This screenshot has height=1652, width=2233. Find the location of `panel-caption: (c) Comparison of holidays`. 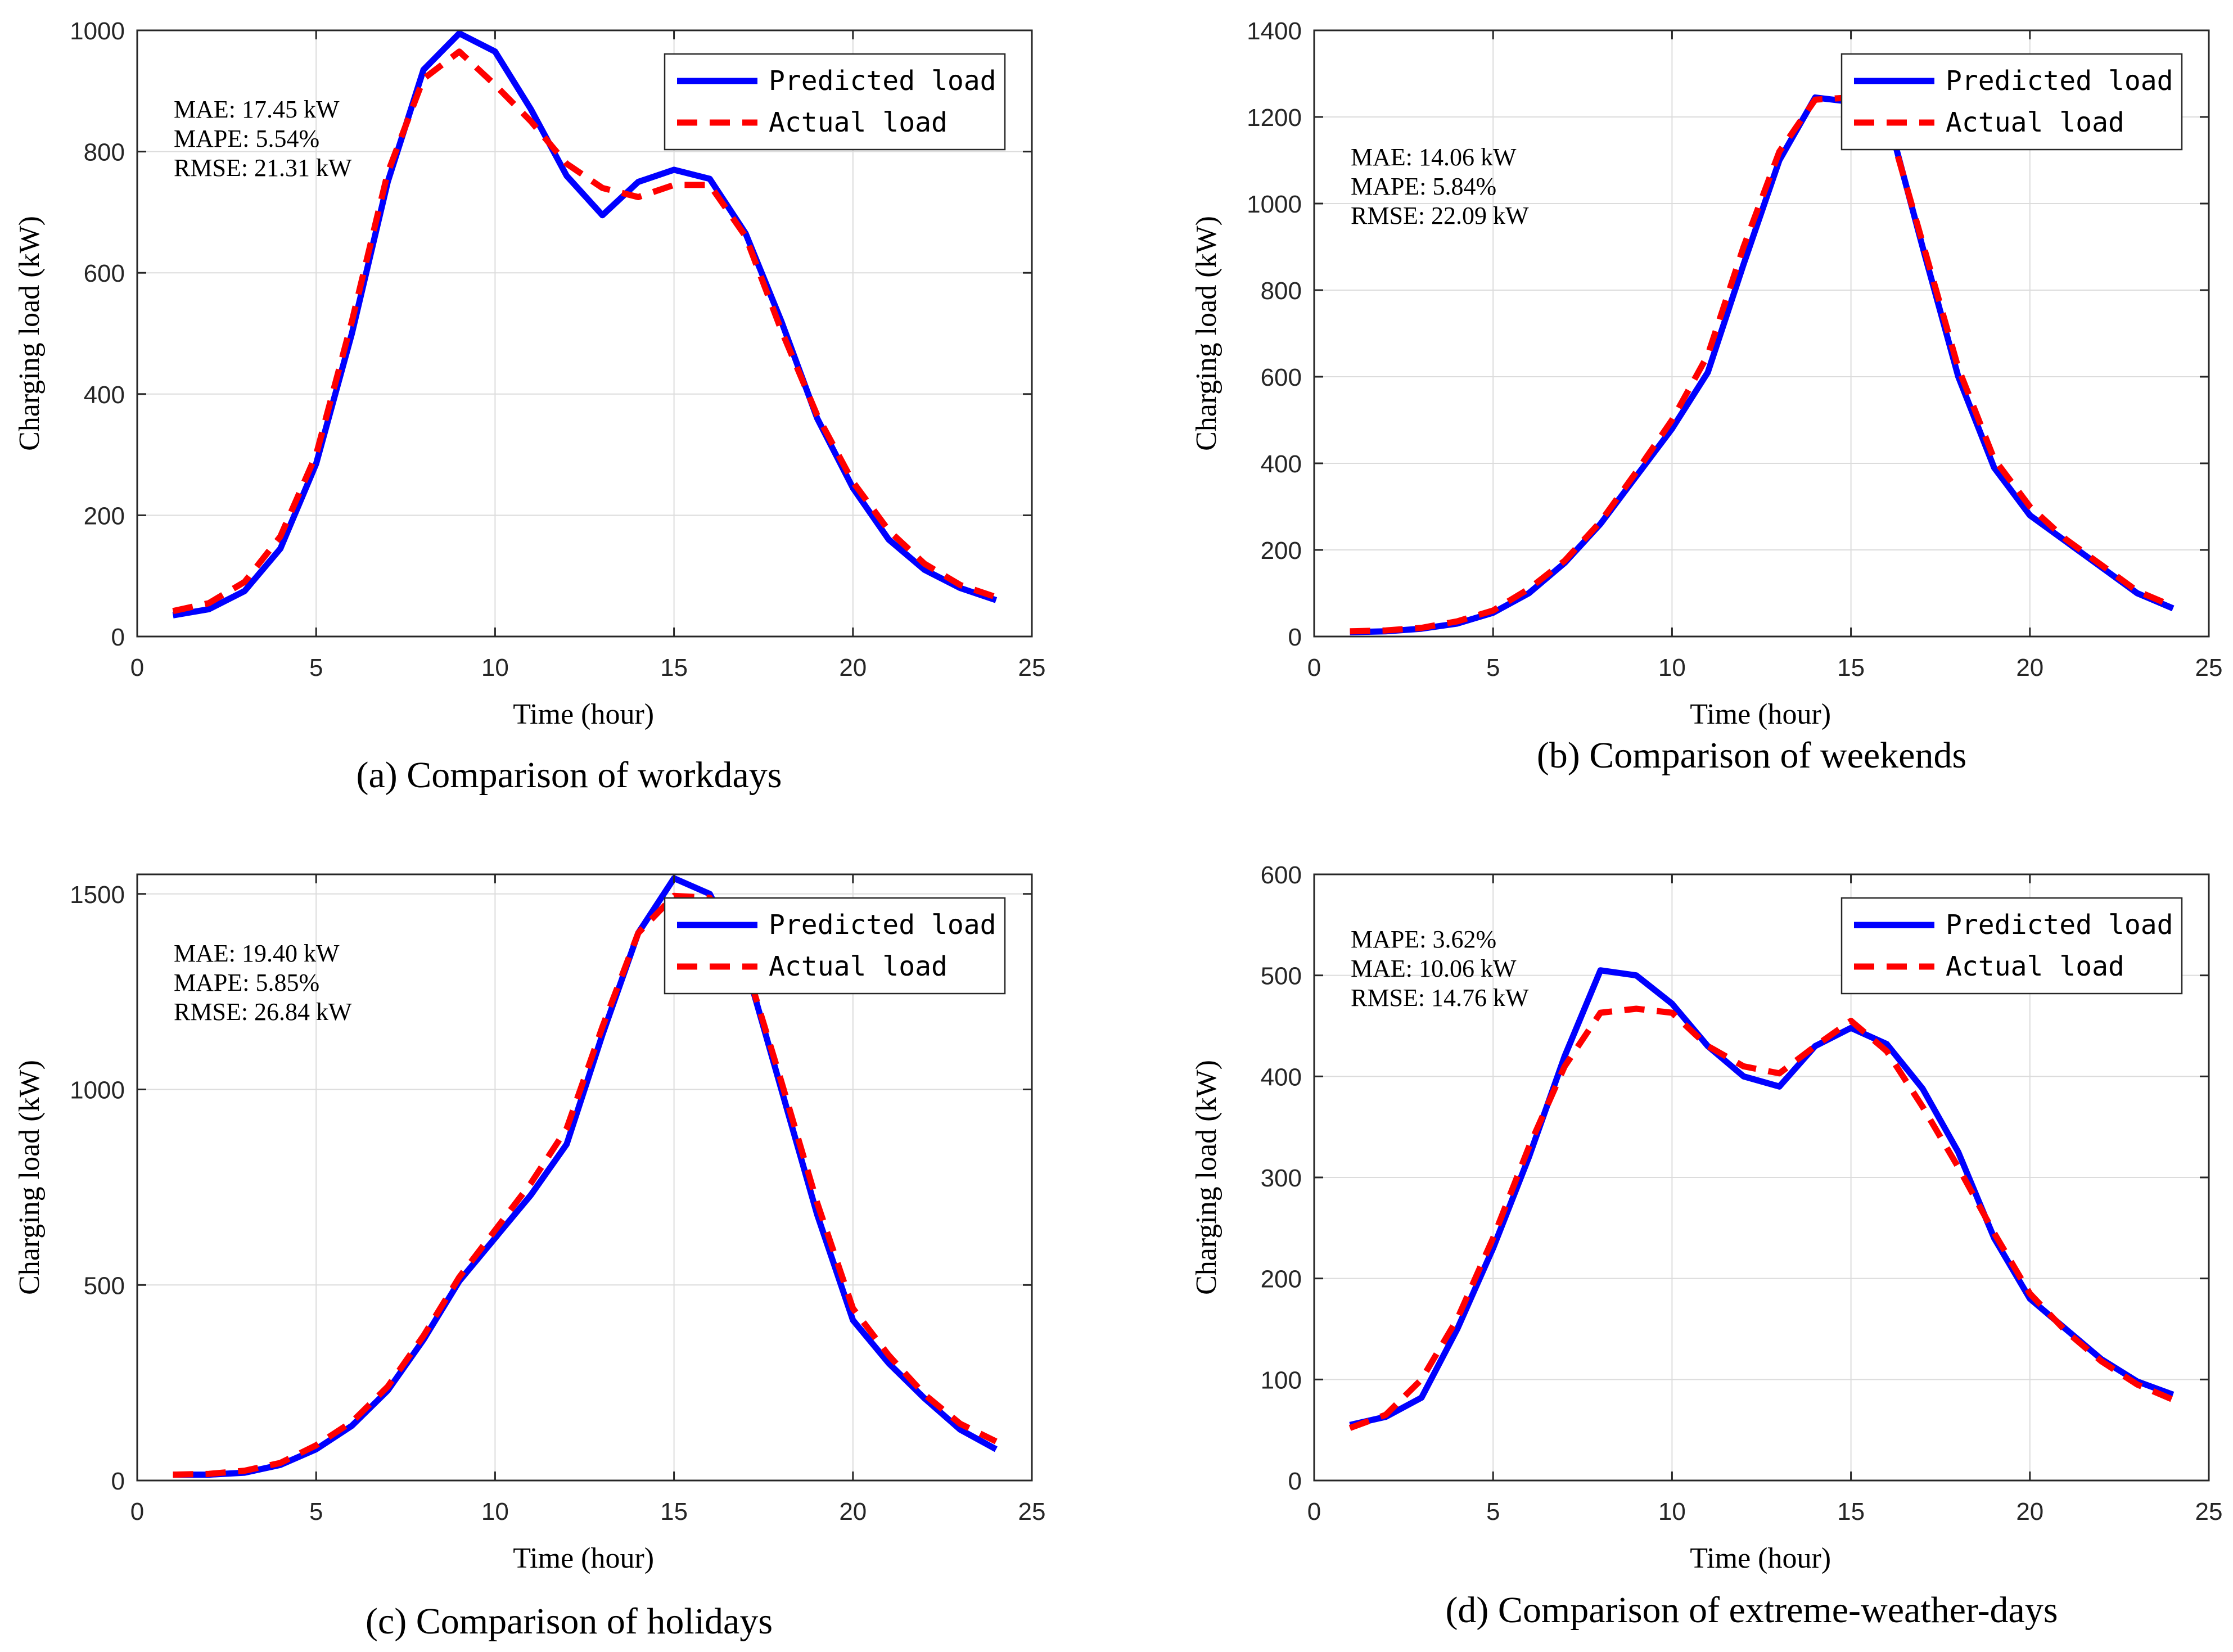

panel-caption: (c) Comparison of holidays is located at coordinates (569, 1621).